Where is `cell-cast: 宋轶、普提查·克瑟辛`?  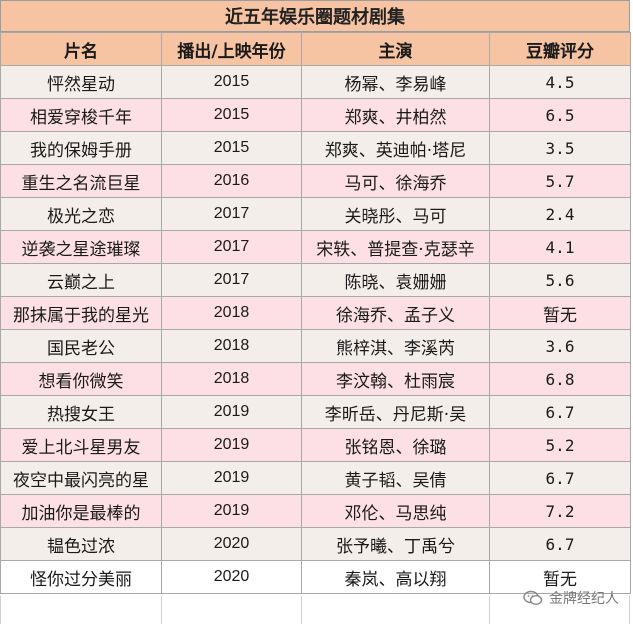
cell-cast: 宋轶、普提查·克瑟辛 is located at coordinates (395, 247).